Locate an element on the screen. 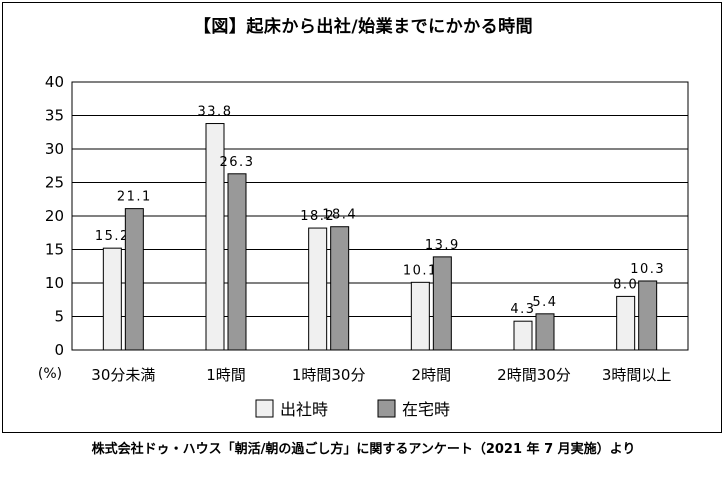 The width and height of the screenshot is (727, 480). y-tick-label: 30 is located at coordinates (54, 149).